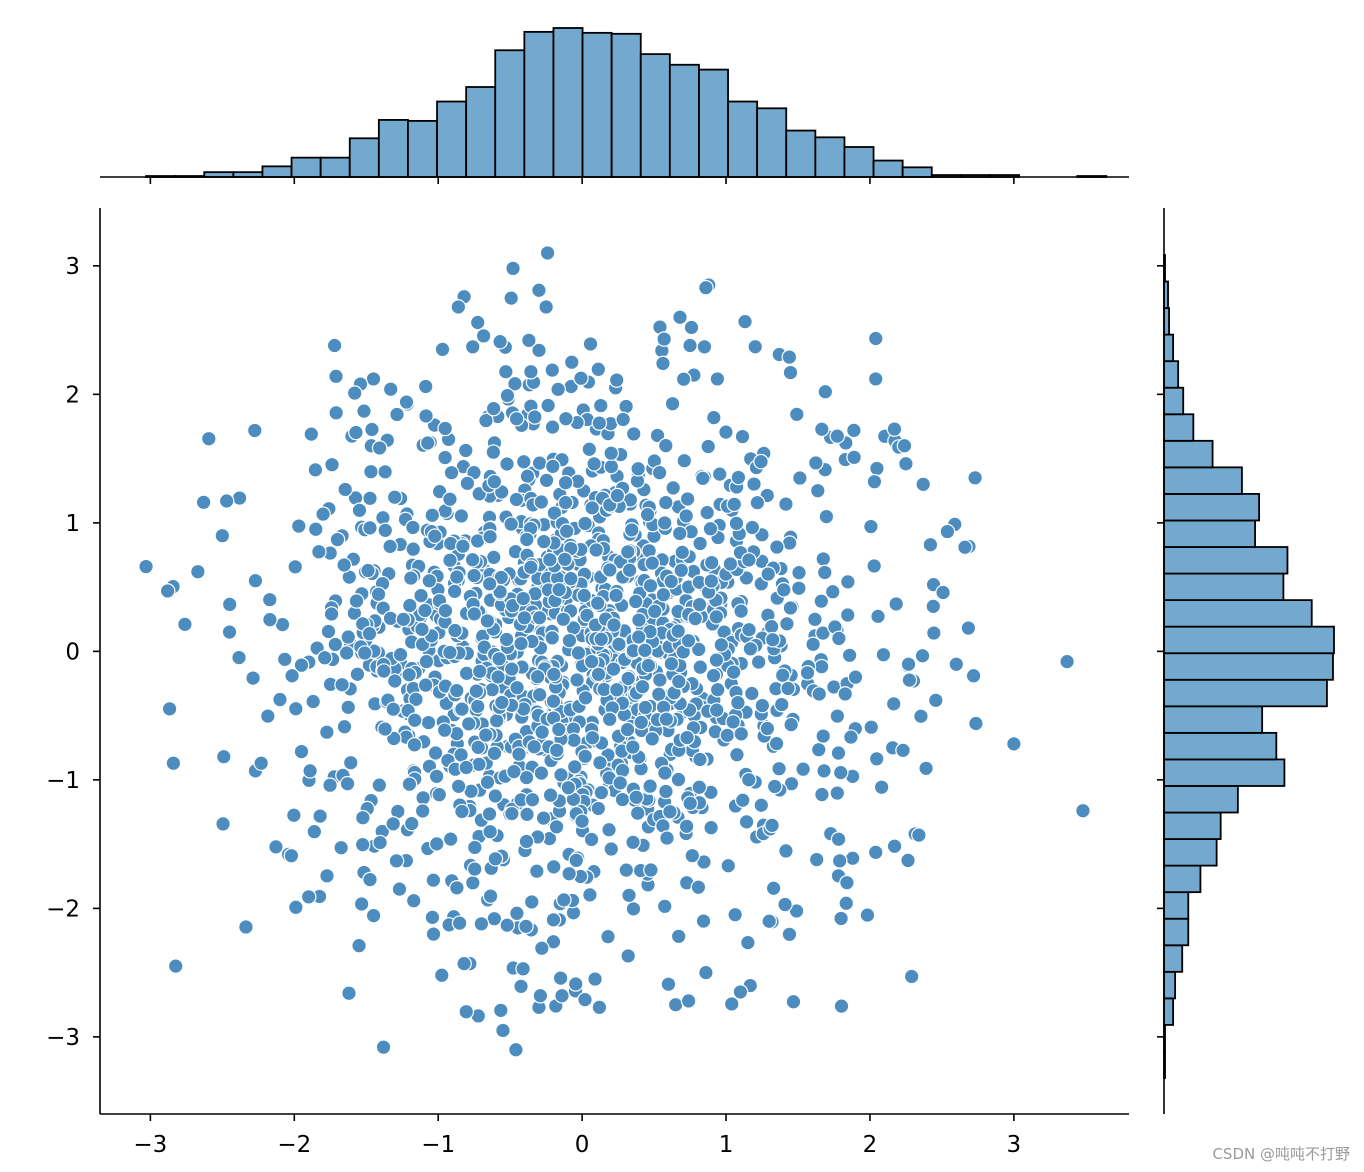 This screenshot has height=1172, width=1364. Describe the element at coordinates (626, 102) in the screenshot. I see `marginal-x-histogram` at that location.